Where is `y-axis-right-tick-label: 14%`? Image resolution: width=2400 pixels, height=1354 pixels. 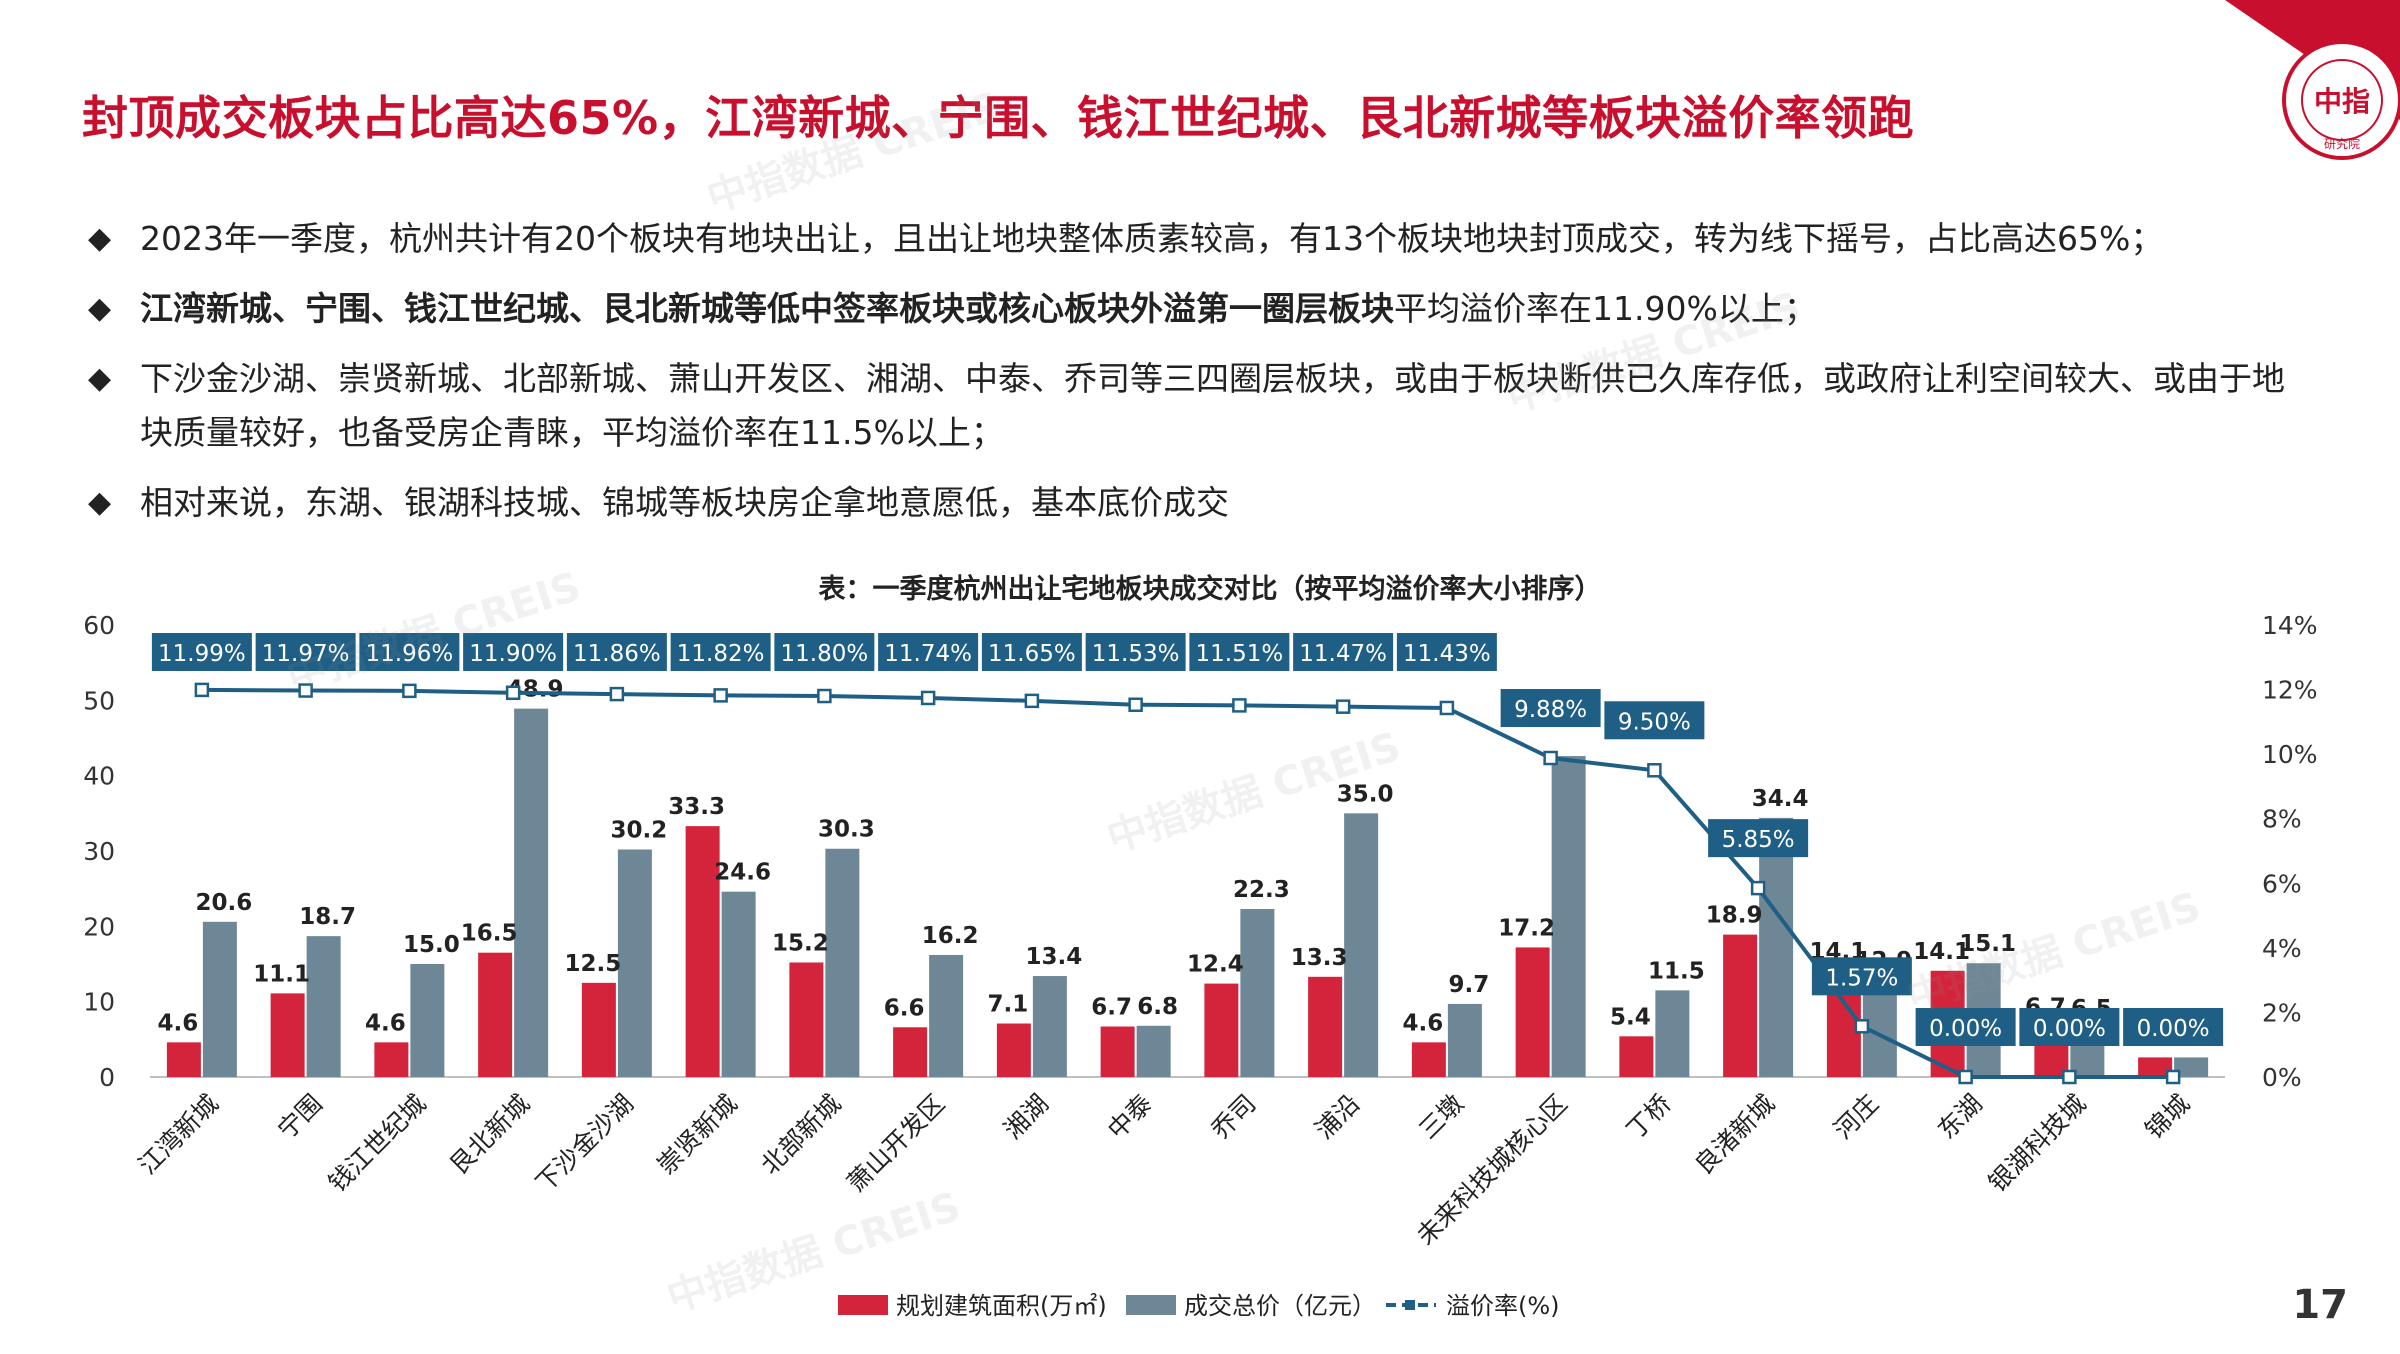
y-axis-right-tick-label: 14% is located at coordinates (2290, 625).